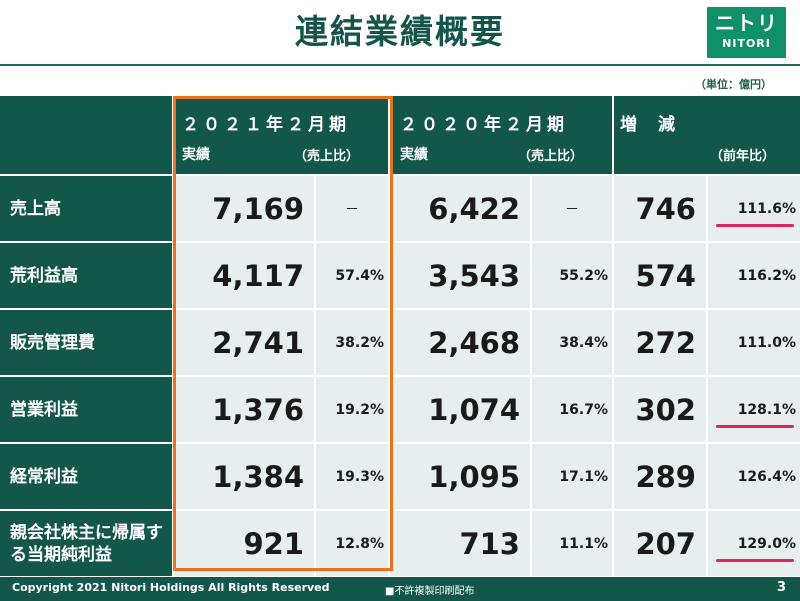 The height and width of the screenshot is (601, 800). What do you see at coordinates (754, 543) in the screenshot?
I see `cell-yoy: 129.0%` at bounding box center [754, 543].